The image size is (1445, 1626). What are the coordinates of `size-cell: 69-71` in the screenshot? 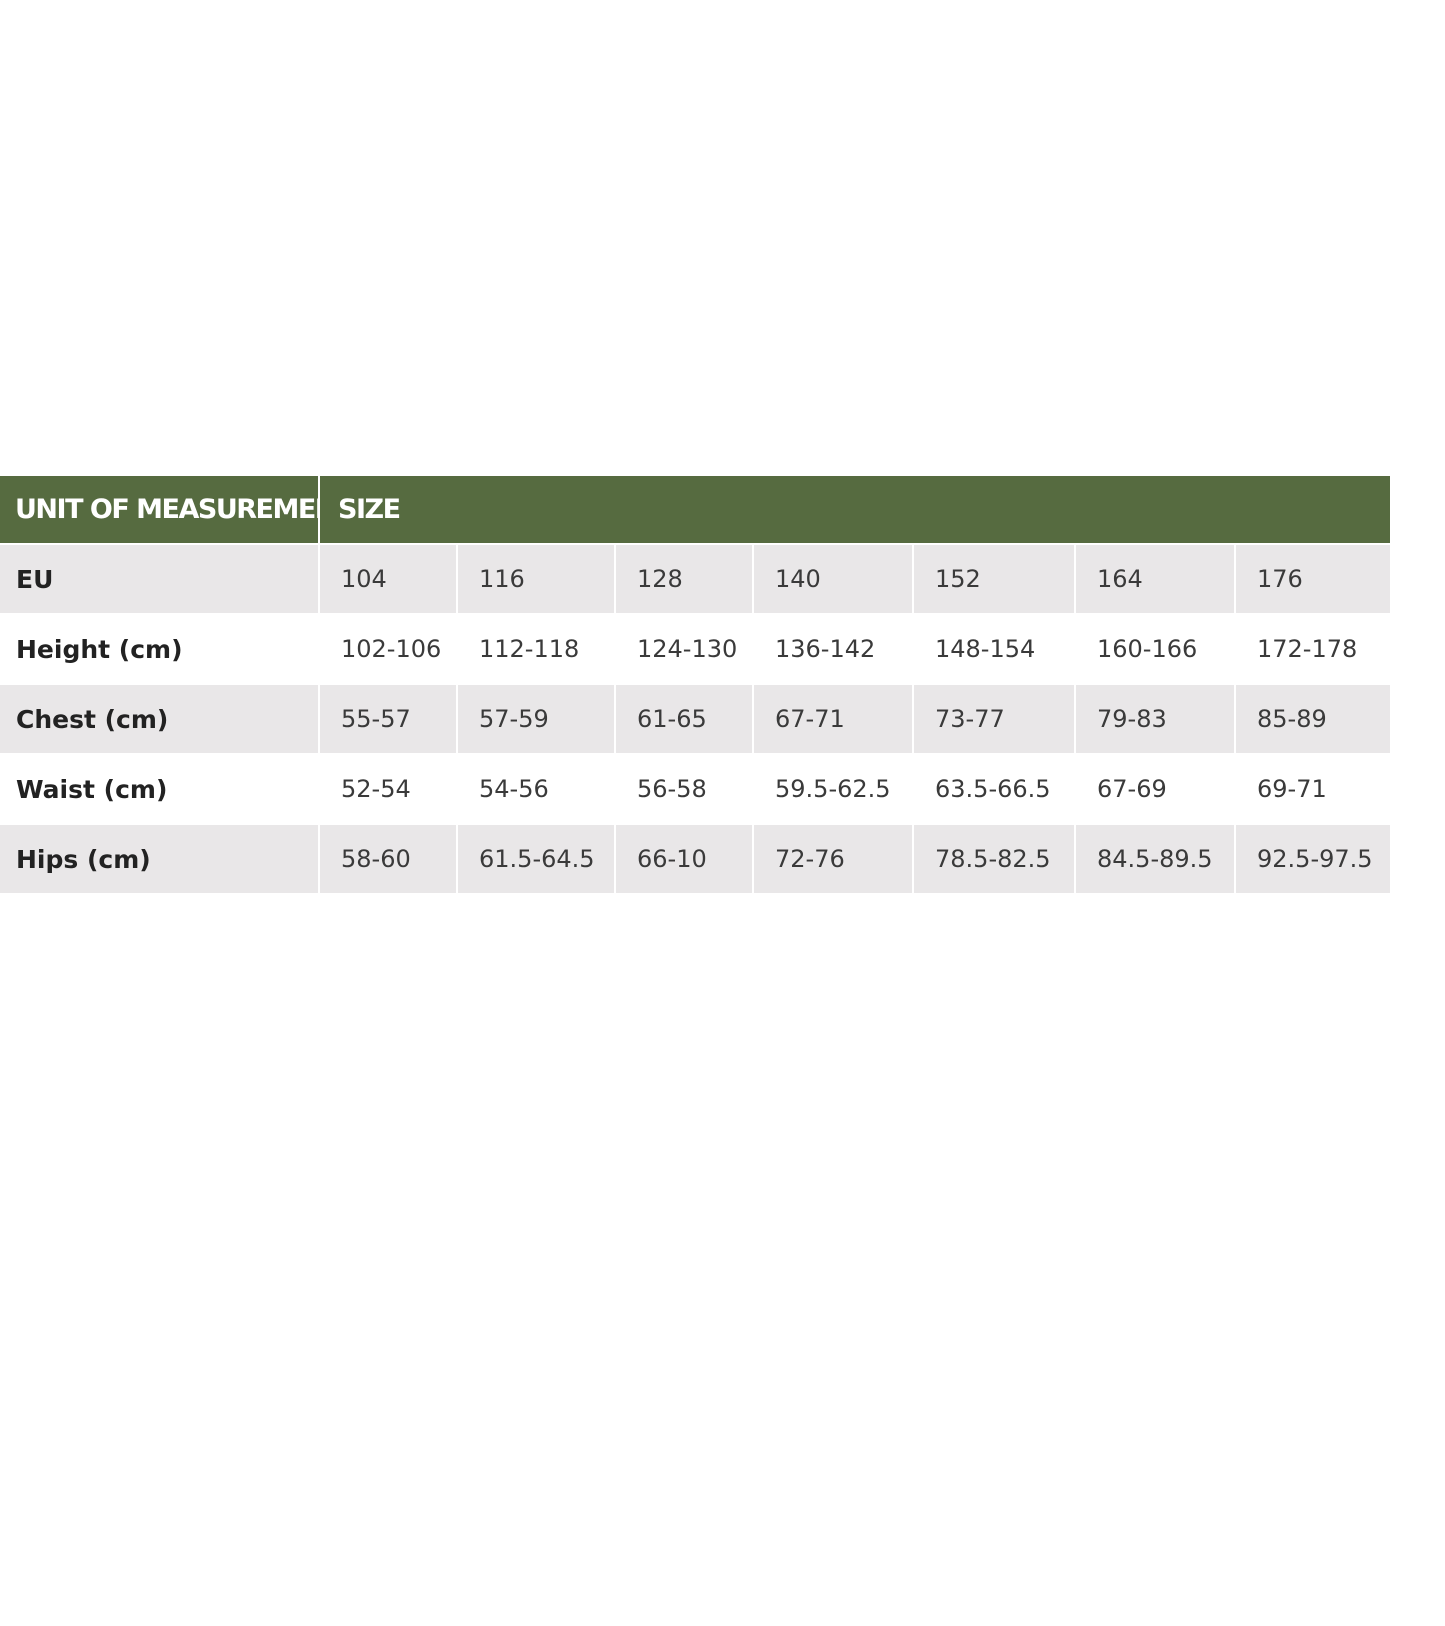 It's located at (1292, 789).